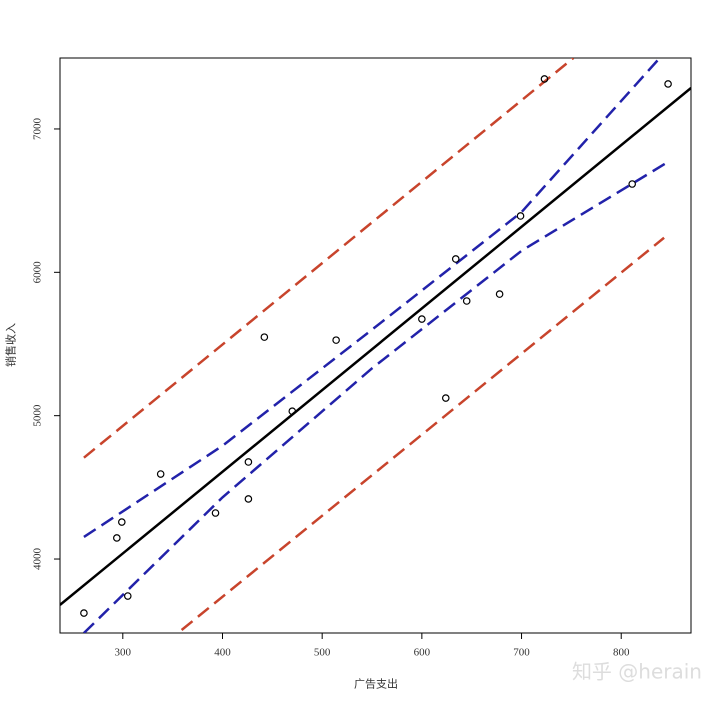  What do you see at coordinates (637, 672) in the screenshot?
I see `watermark: 知乎 @herain` at bounding box center [637, 672].